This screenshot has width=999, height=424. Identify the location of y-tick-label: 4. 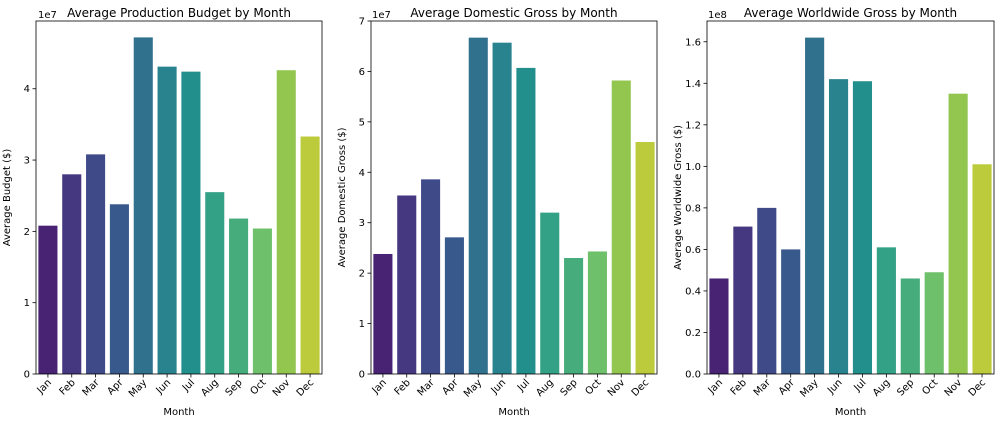
(362, 173).